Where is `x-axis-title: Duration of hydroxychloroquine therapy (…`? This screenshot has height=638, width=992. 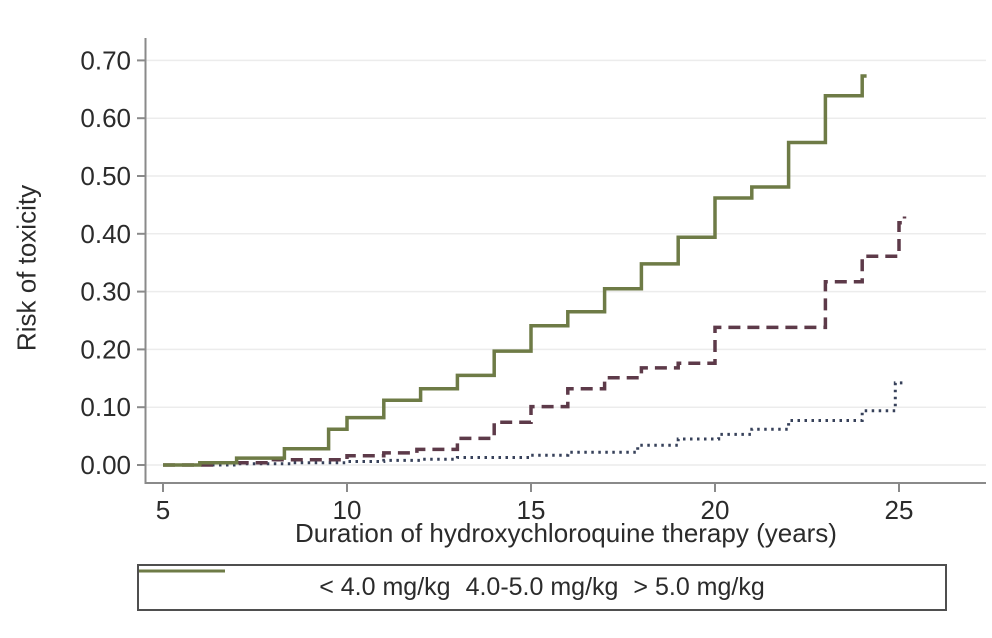 x-axis-title: Duration of hydroxychloroquine therapy (… is located at coordinates (566, 533).